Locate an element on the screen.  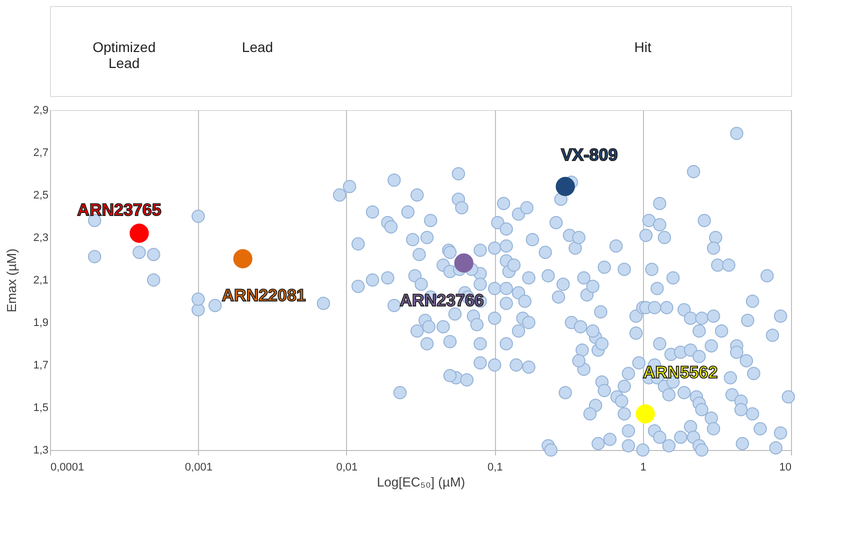
y-tick-label: 1,7 is located at coordinates (40, 366).